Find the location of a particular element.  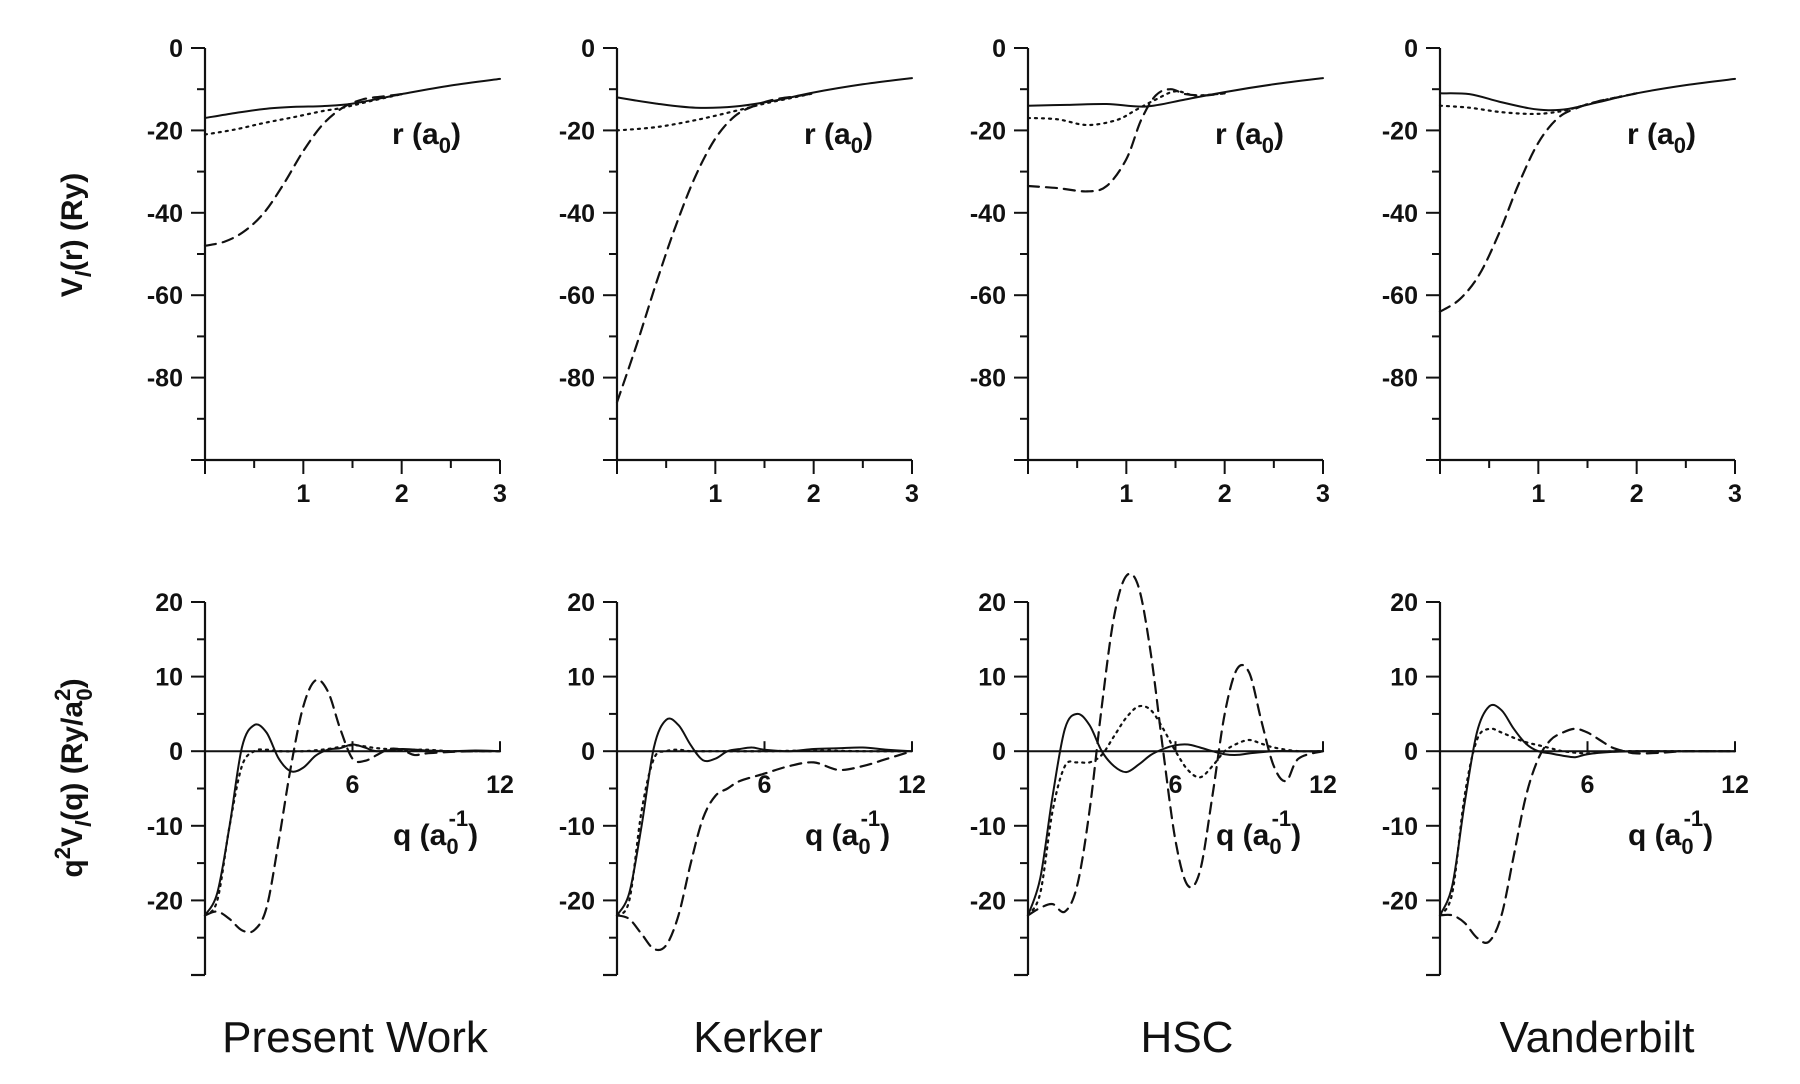

method-title-3: Vanderbilt is located at coordinates (1597, 1037).